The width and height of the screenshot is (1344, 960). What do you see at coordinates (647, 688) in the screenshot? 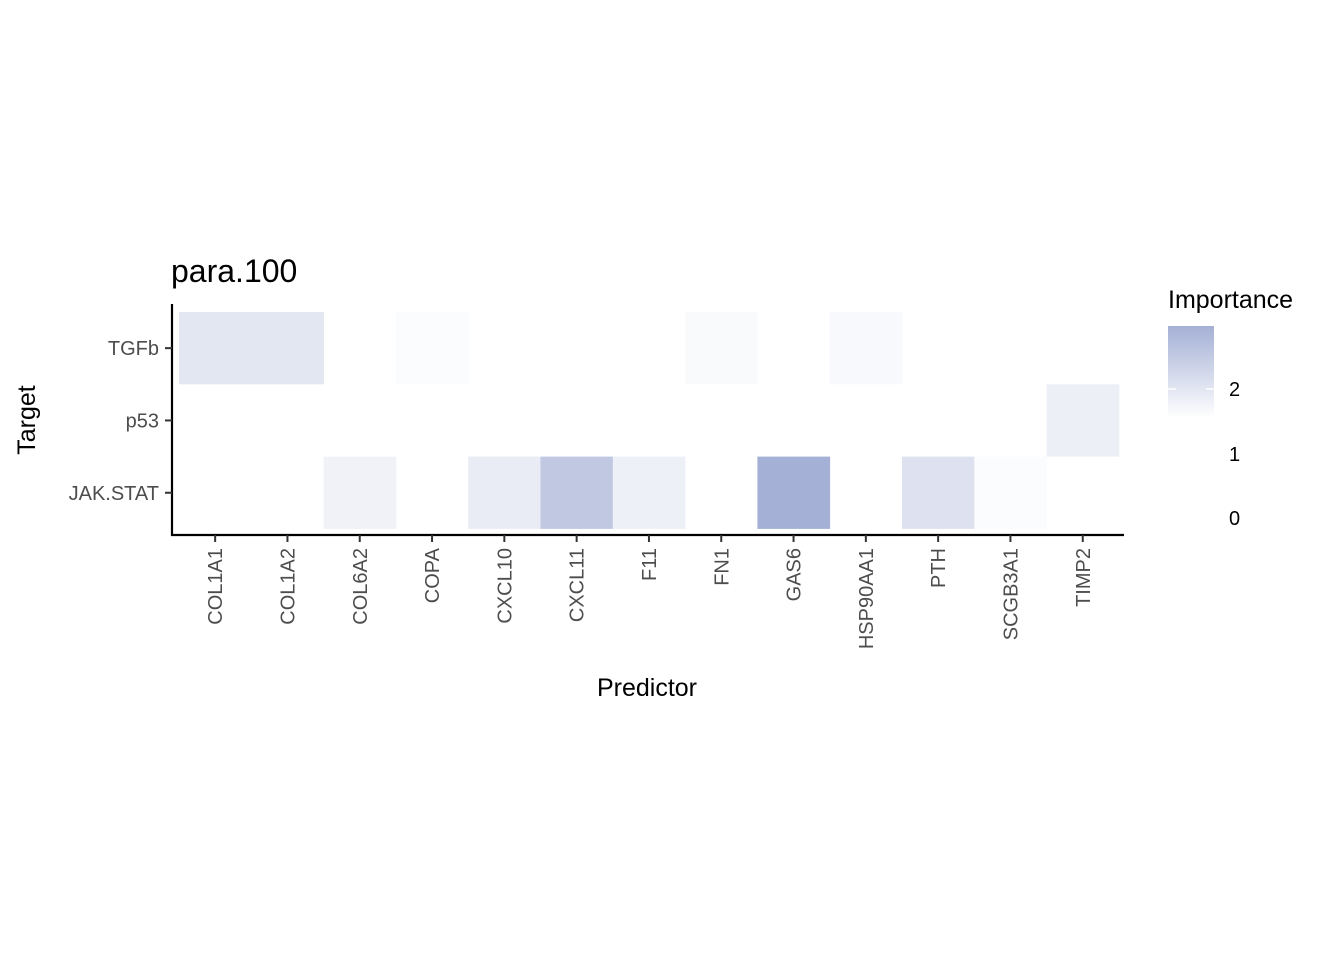
I see `x-axis-title: Predictor` at bounding box center [647, 688].